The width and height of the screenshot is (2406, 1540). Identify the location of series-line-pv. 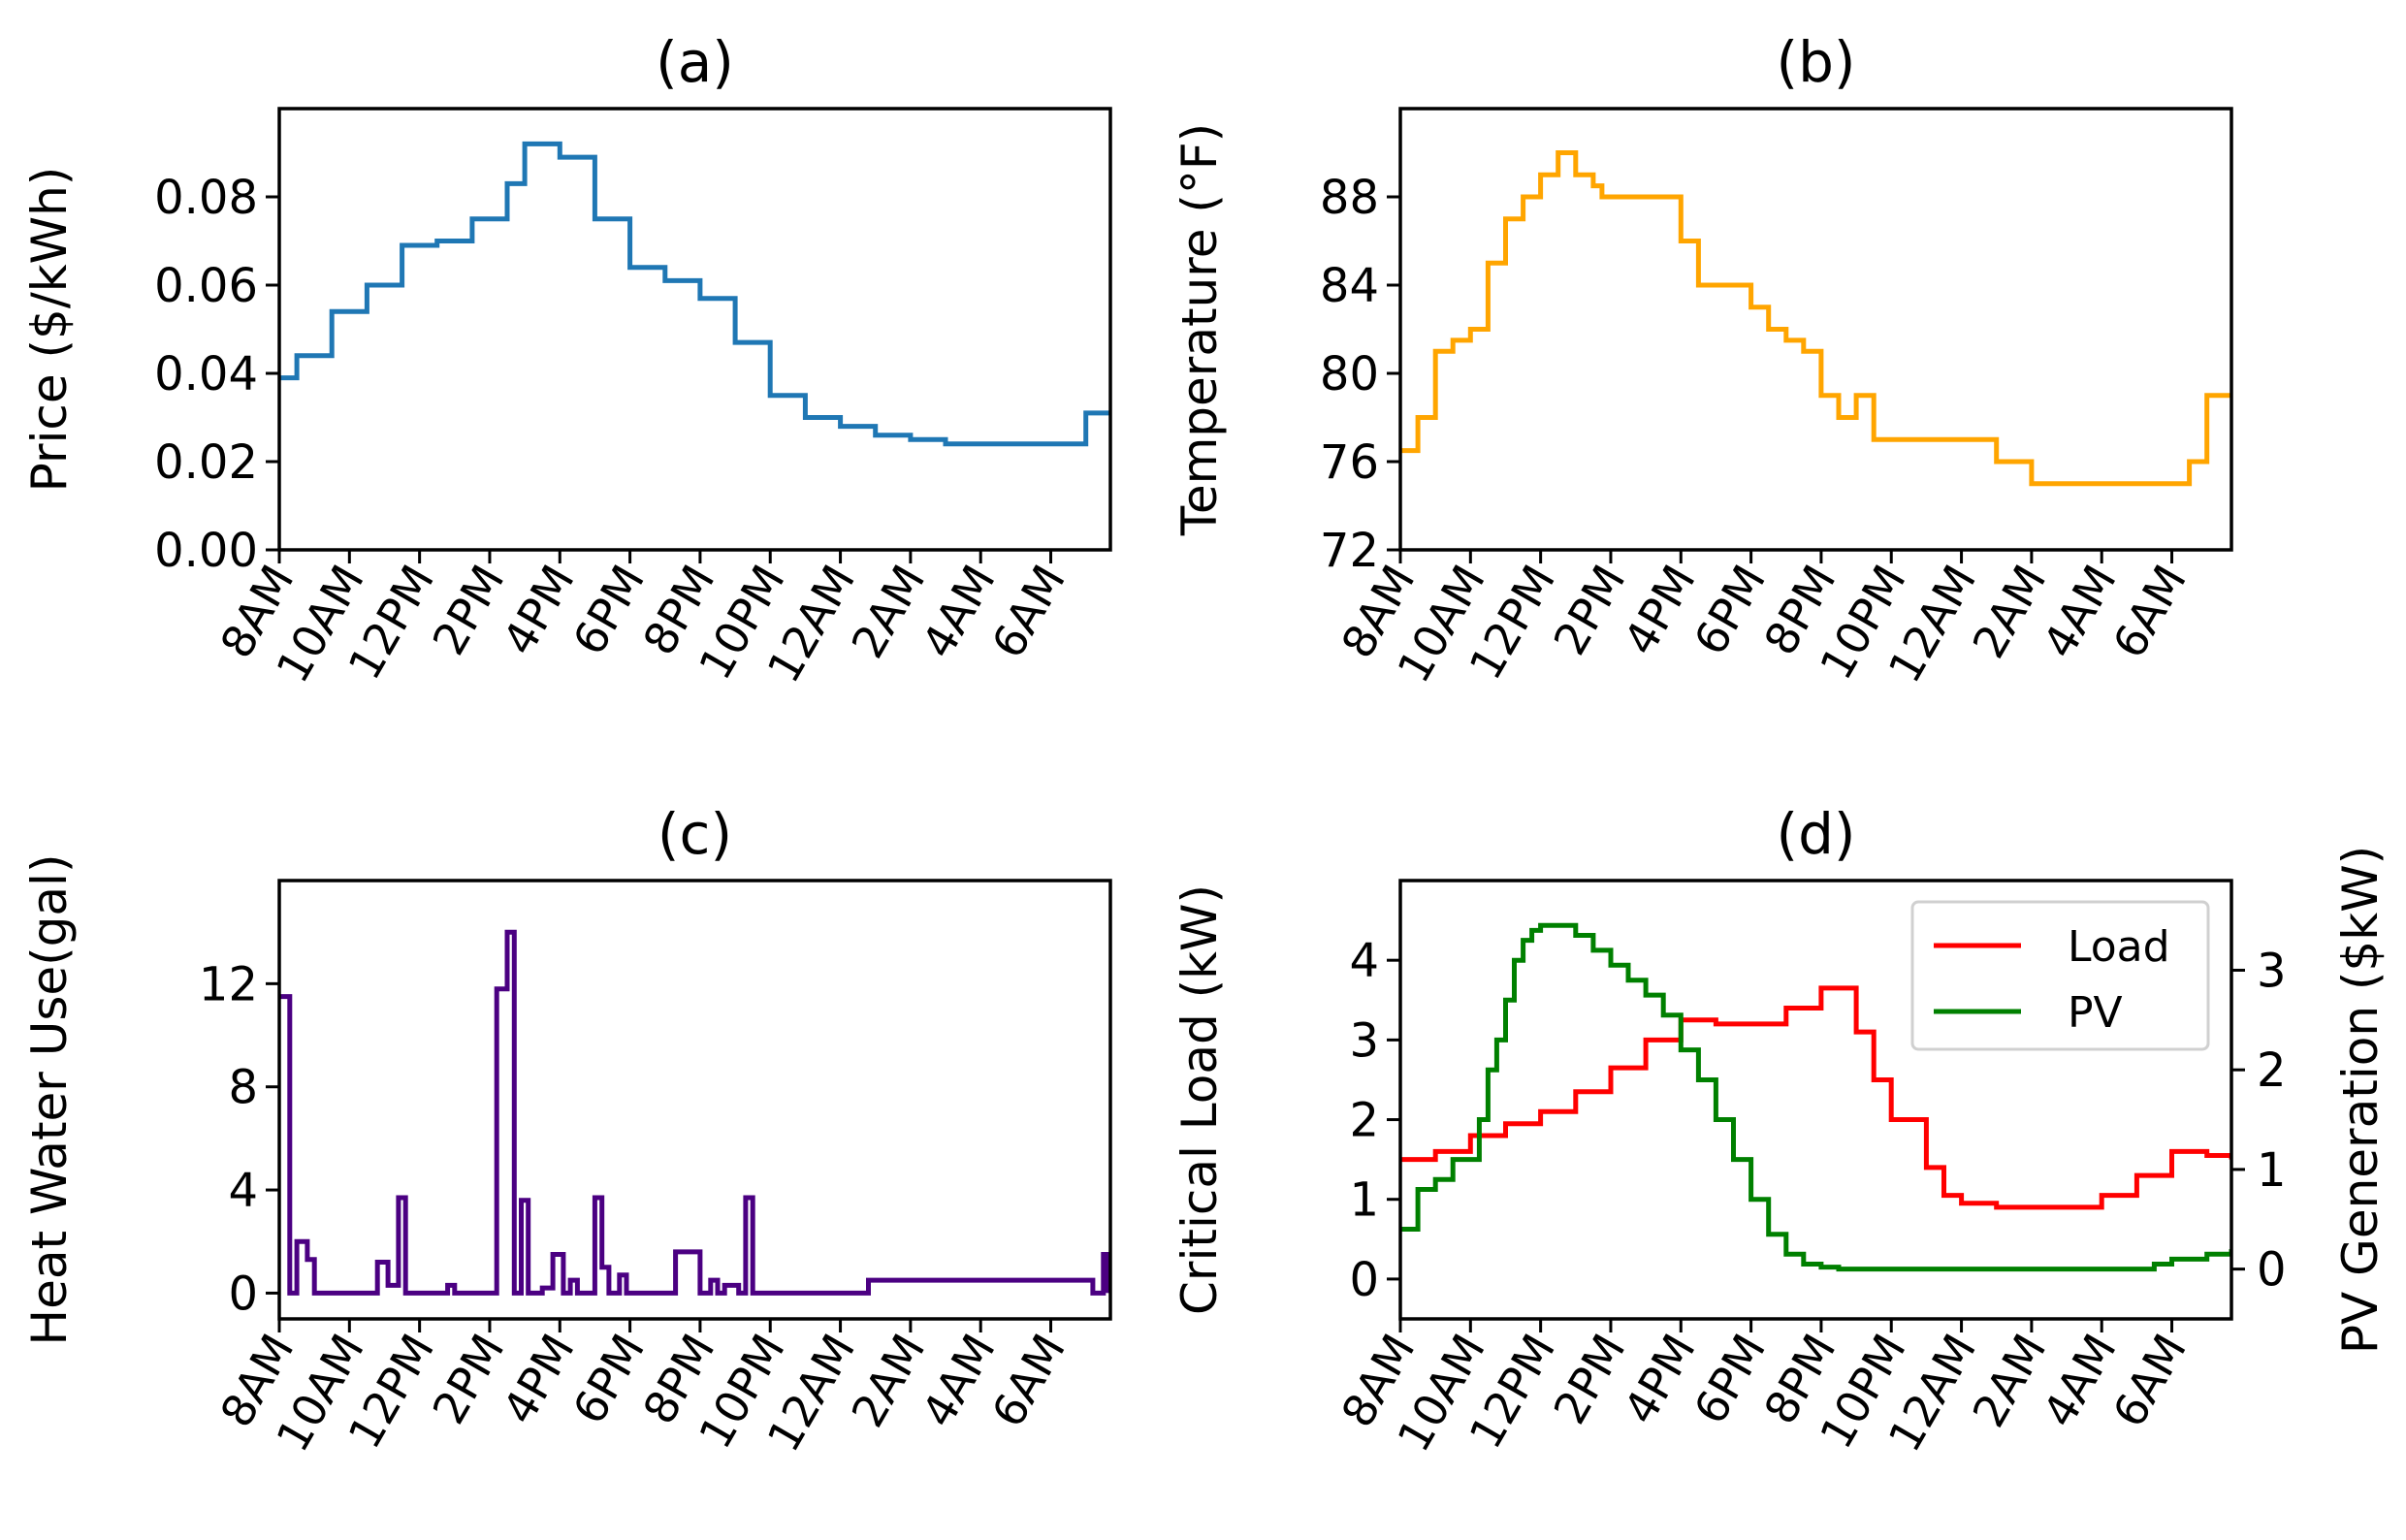
(1815, 1097).